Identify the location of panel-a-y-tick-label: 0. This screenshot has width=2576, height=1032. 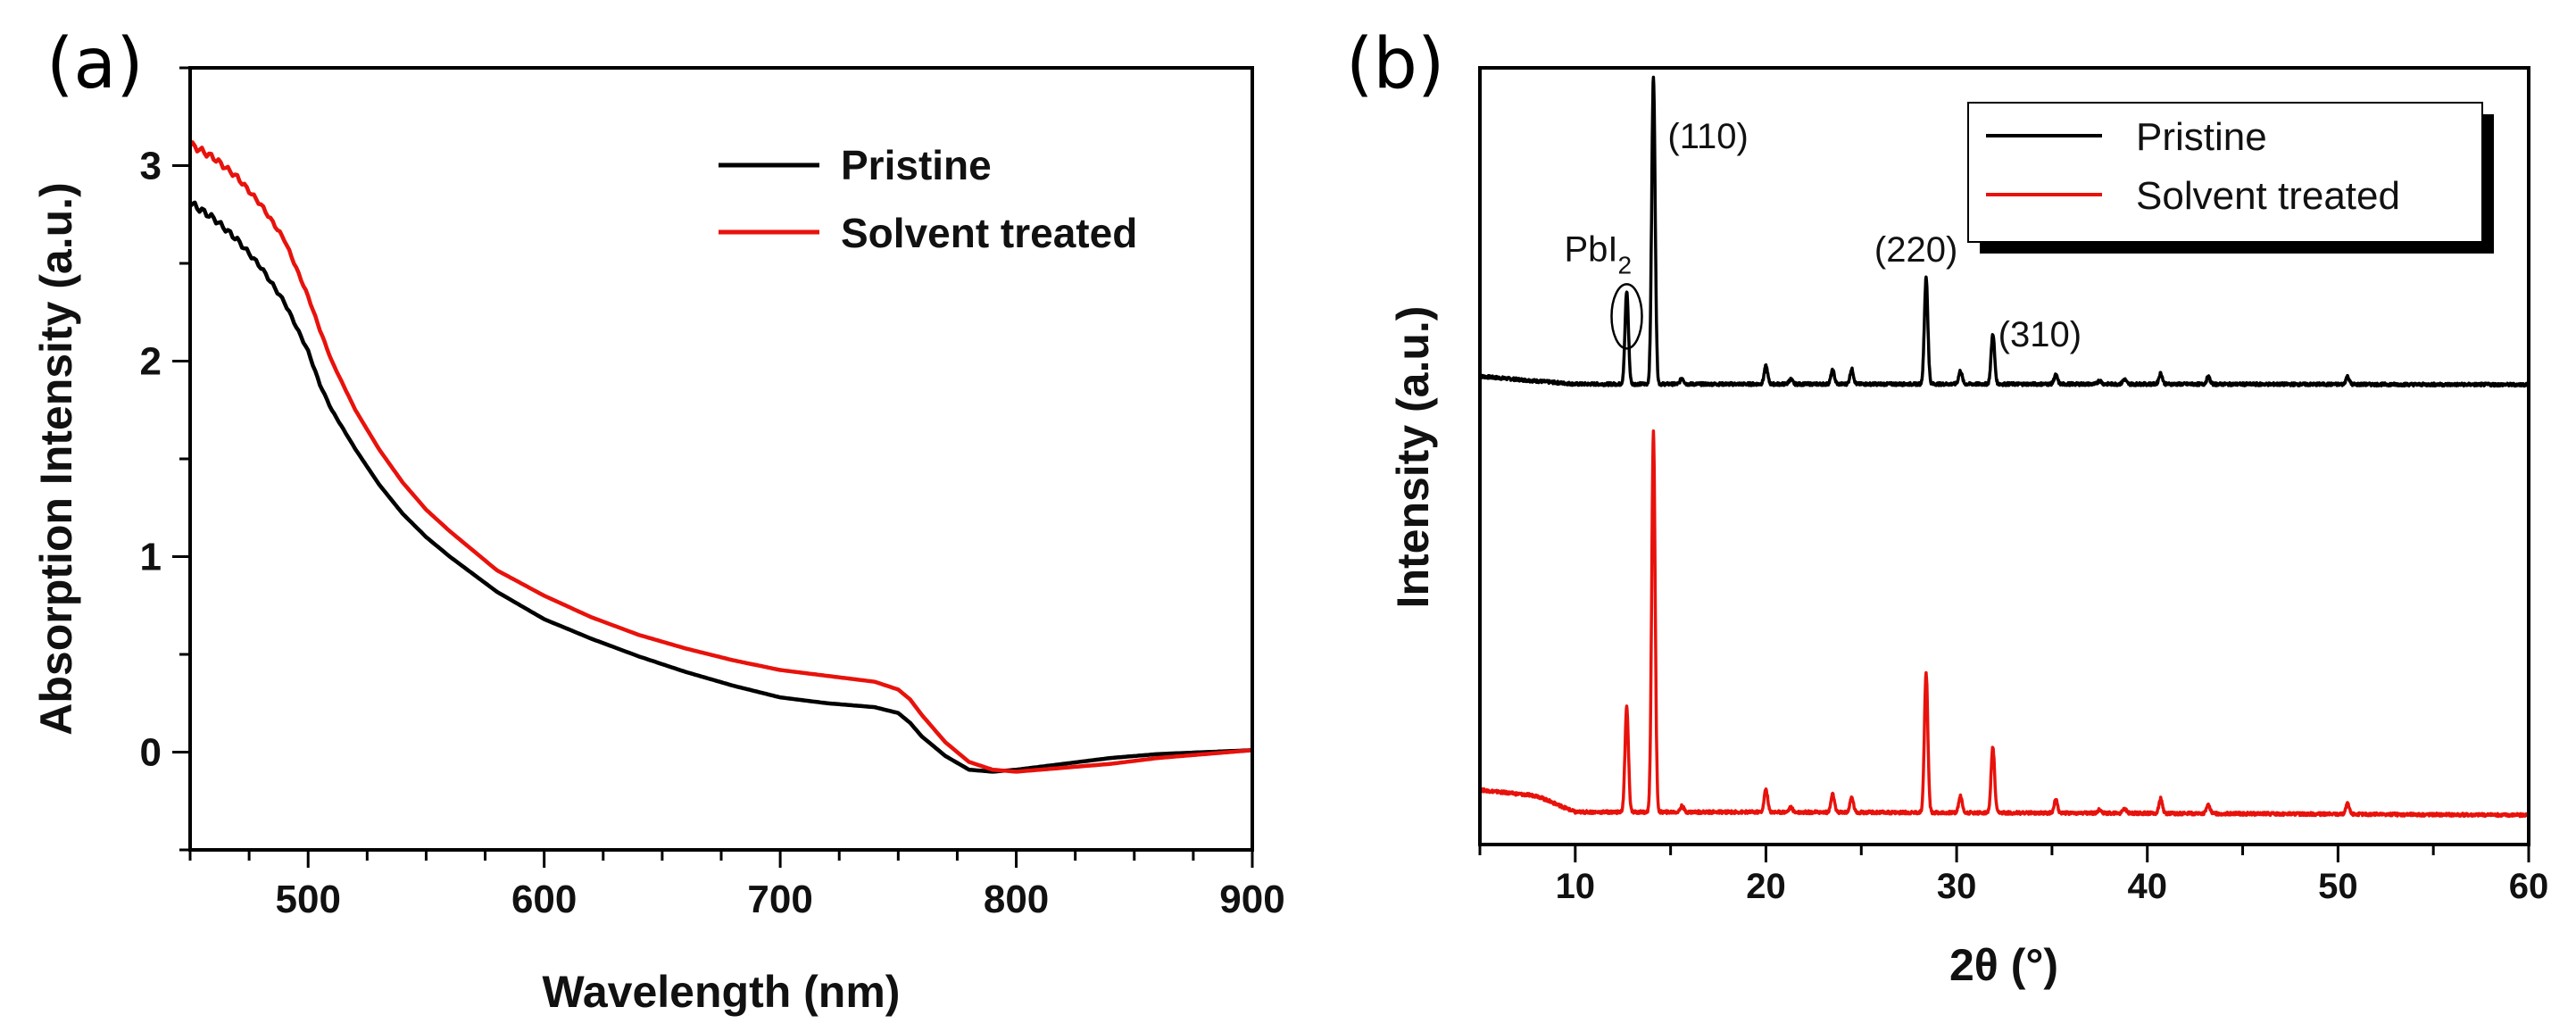
(151, 753).